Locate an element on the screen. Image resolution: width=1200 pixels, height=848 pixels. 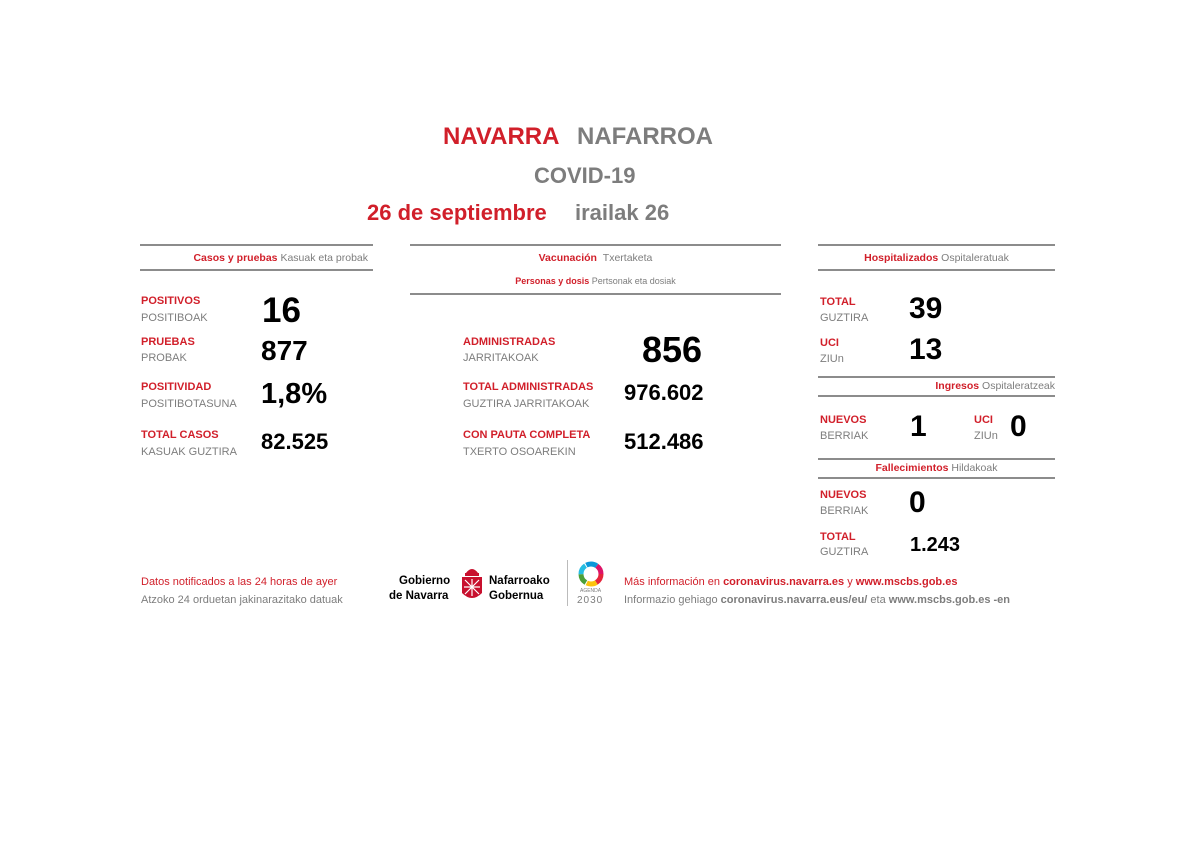
deaths-new-label-eu: BERRIAK is located at coordinates (844, 511).